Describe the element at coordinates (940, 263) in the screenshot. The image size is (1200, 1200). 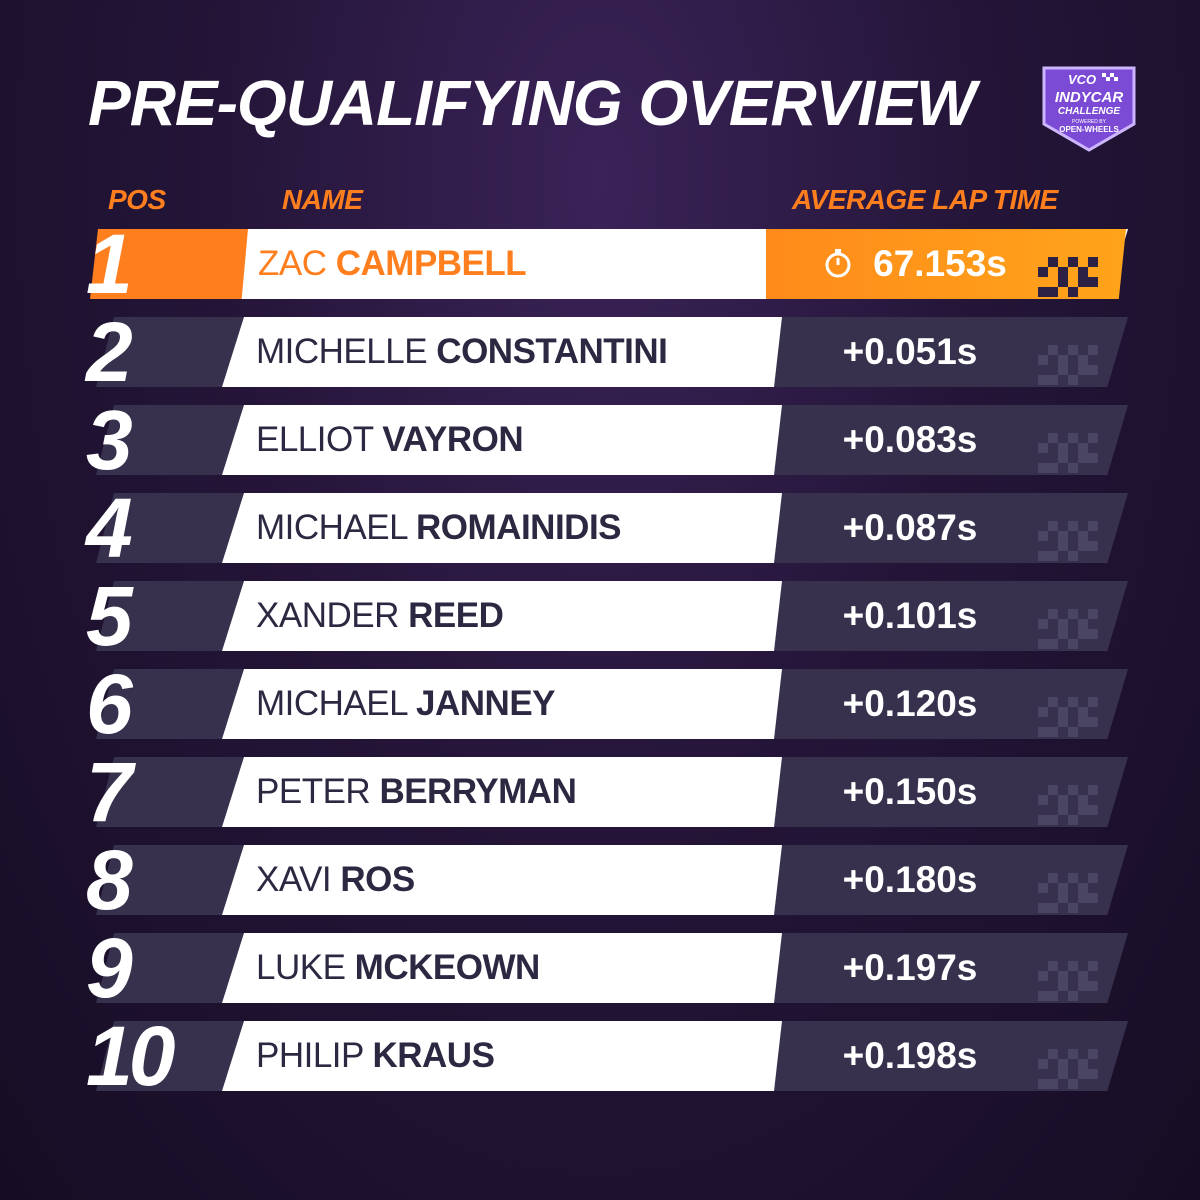
I see `lap-time-value: 67.153s` at that location.